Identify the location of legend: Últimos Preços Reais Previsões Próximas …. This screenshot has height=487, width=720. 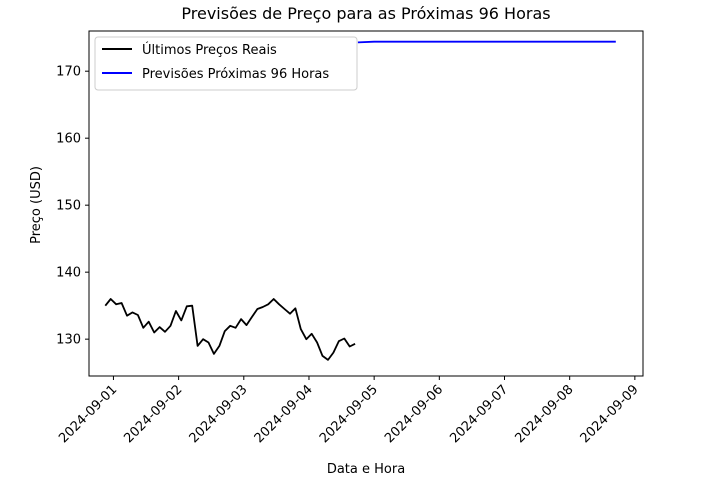
(226, 63).